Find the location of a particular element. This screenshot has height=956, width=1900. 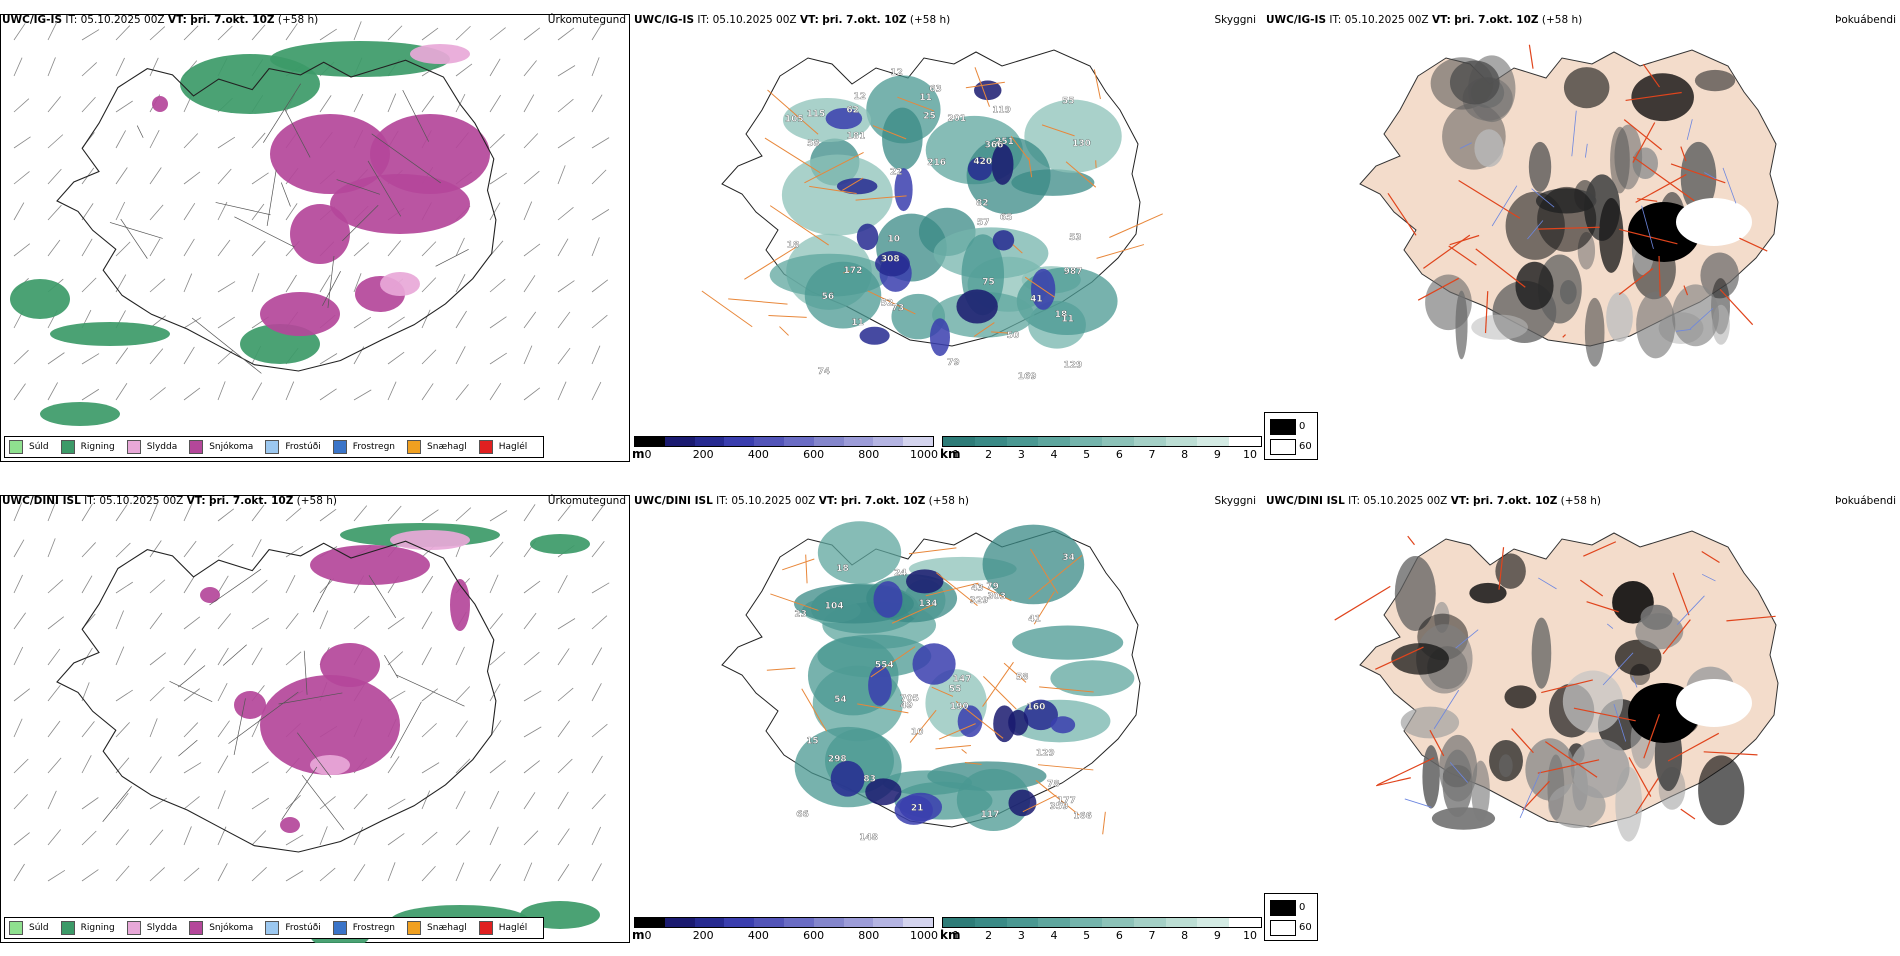

colorbar-tick: 9 is located at coordinates (1217, 454).